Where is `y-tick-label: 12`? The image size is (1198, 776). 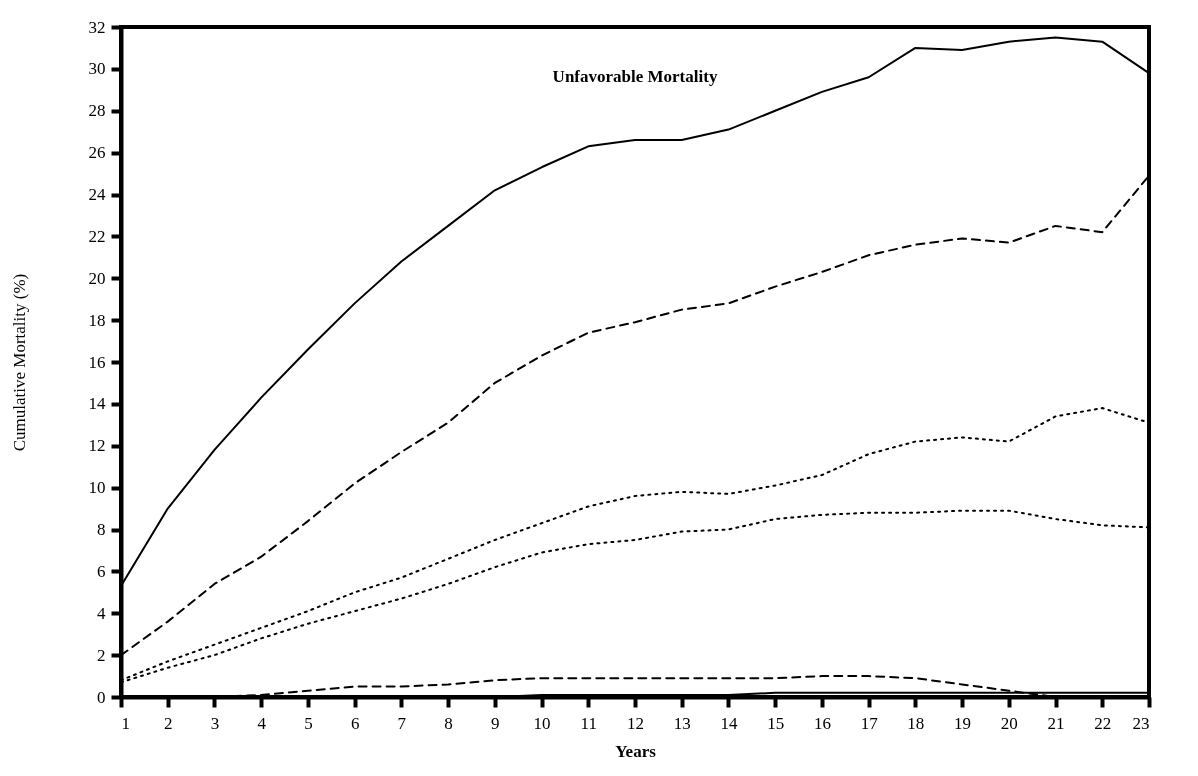
y-tick-label: 12 is located at coordinates (97, 446).